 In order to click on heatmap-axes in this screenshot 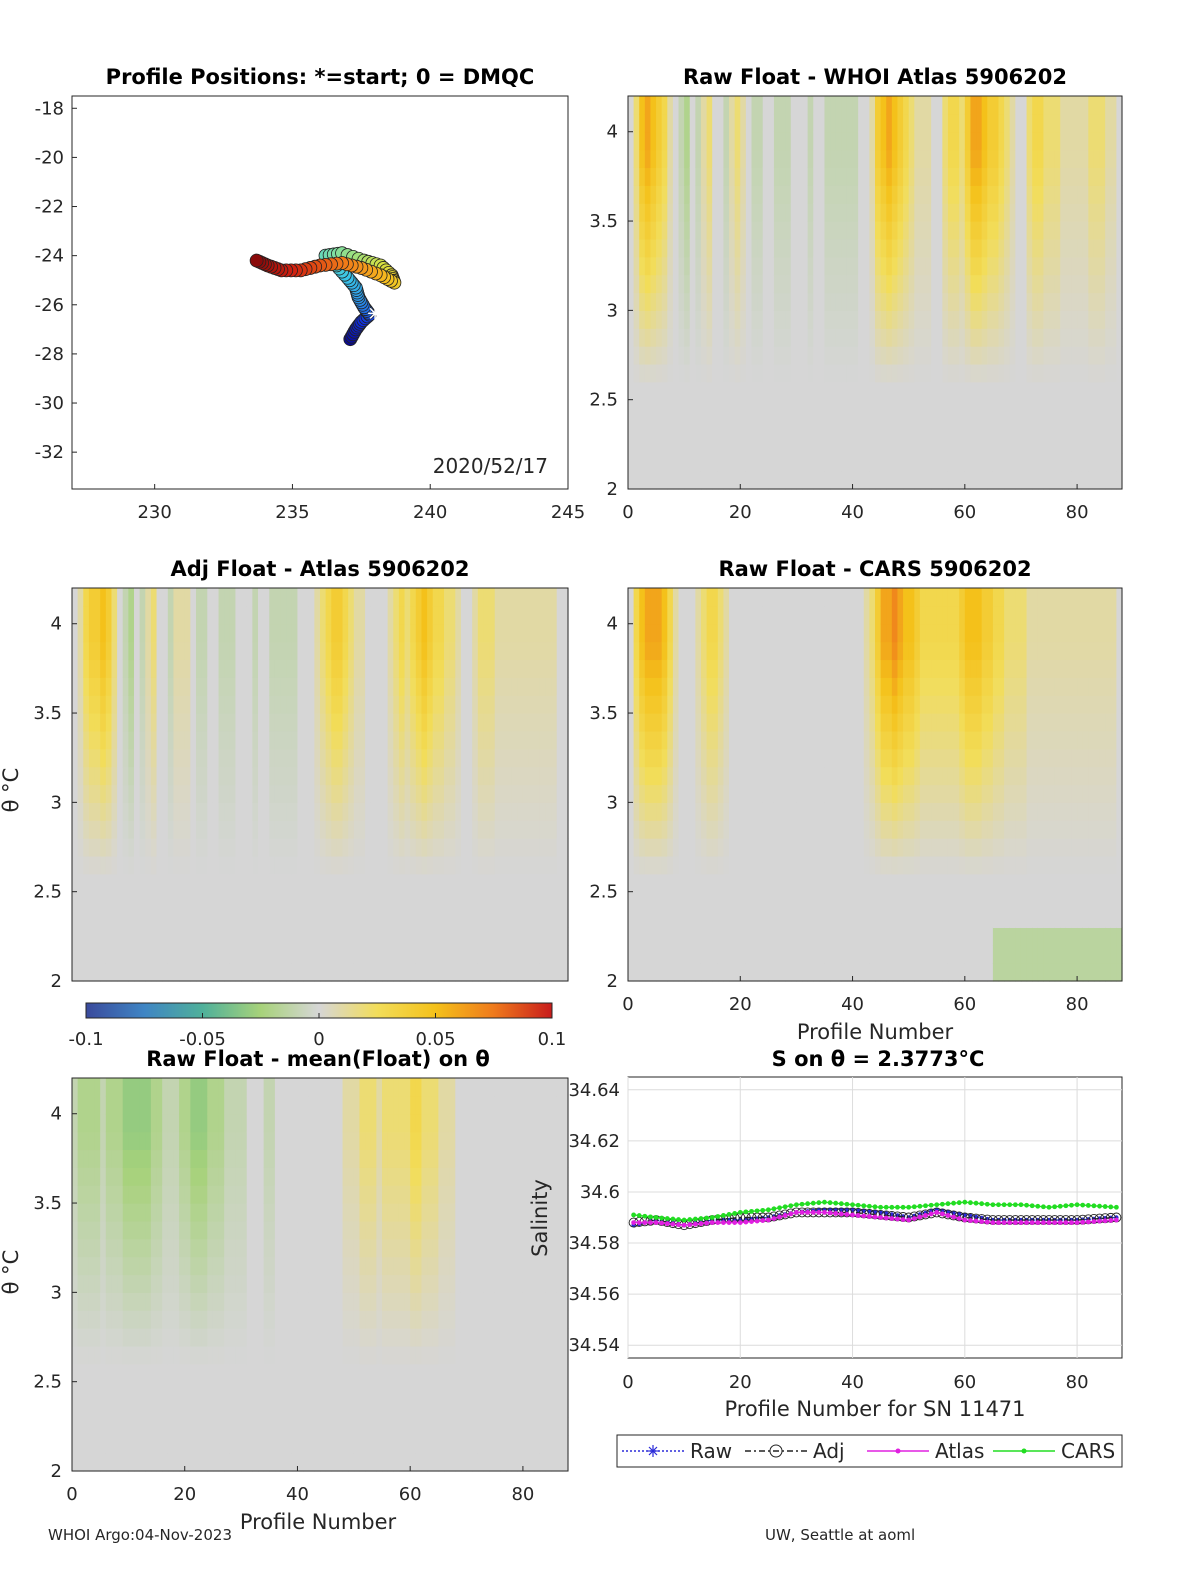, I will do `click(320, 784)`.